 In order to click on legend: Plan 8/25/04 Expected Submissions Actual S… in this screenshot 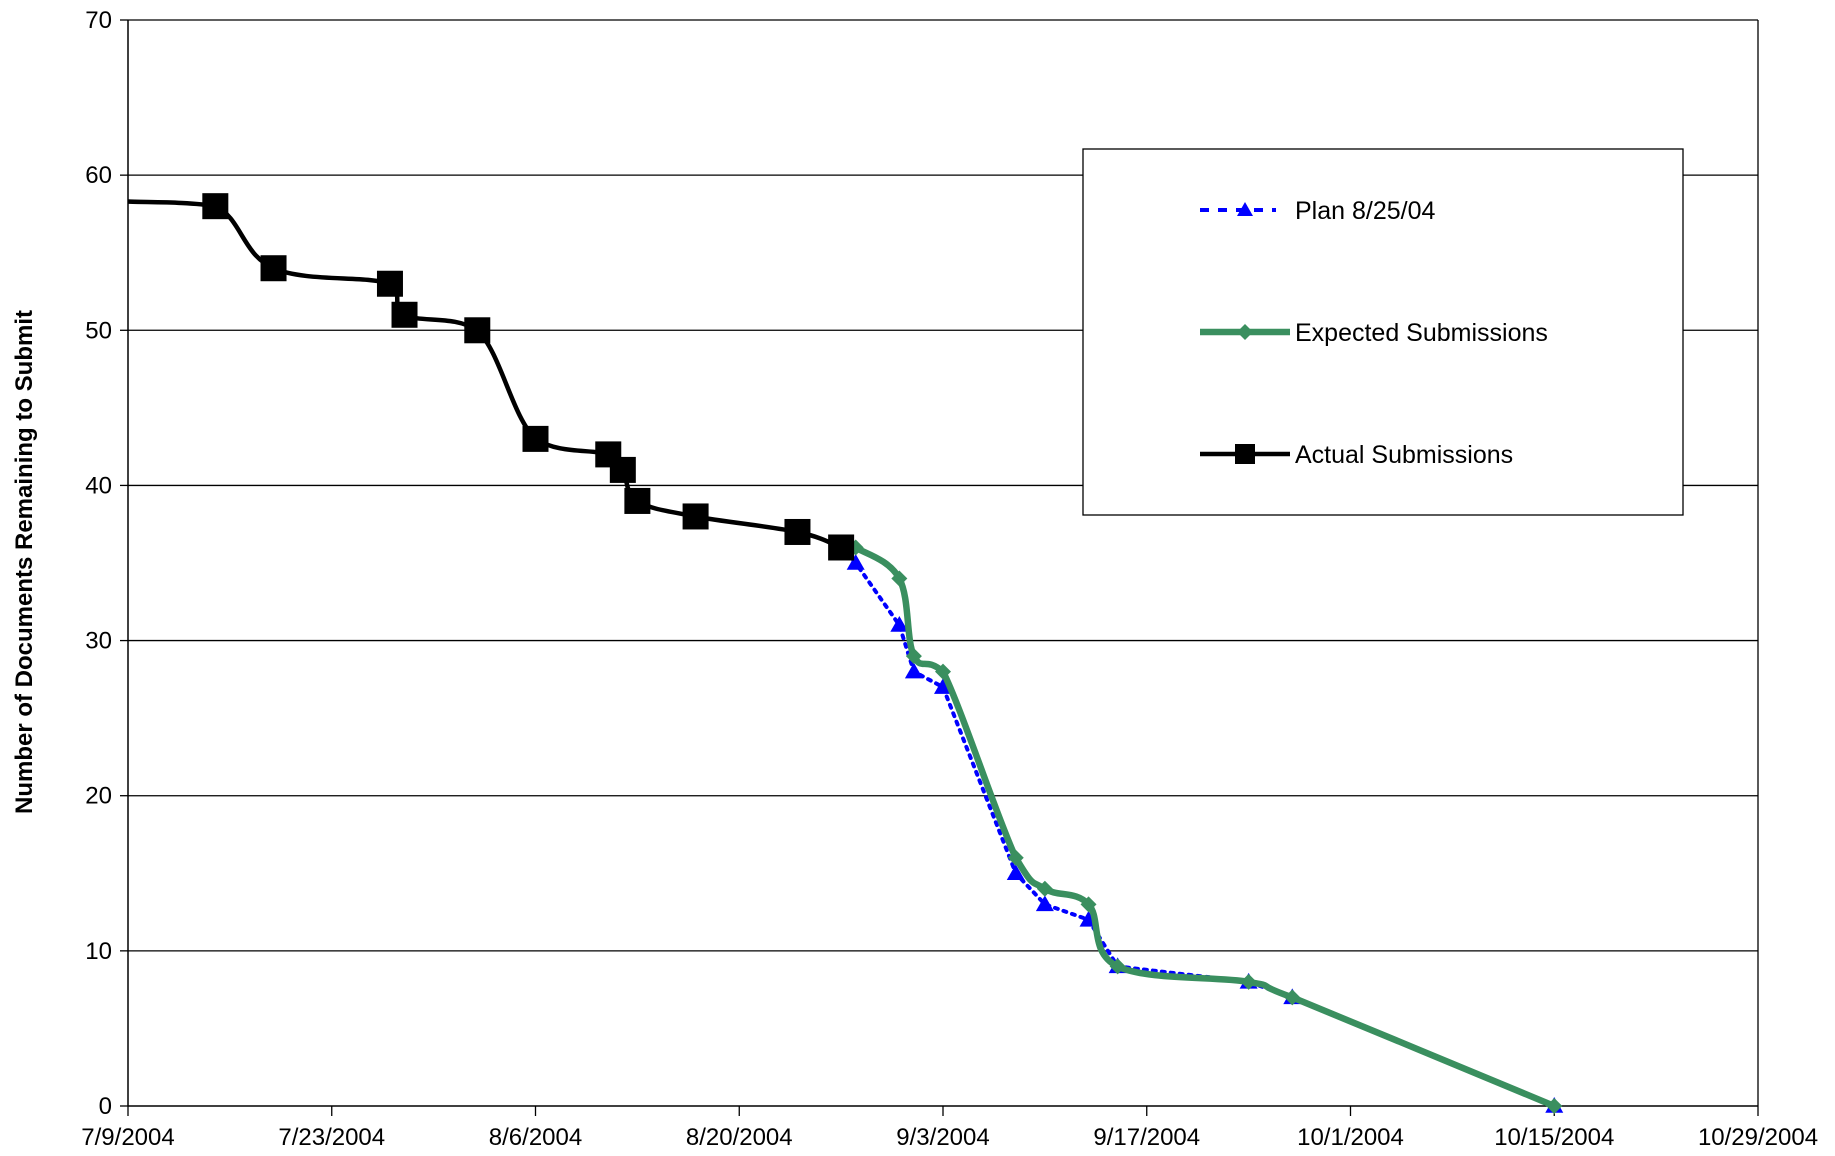, I will do `click(1383, 332)`.